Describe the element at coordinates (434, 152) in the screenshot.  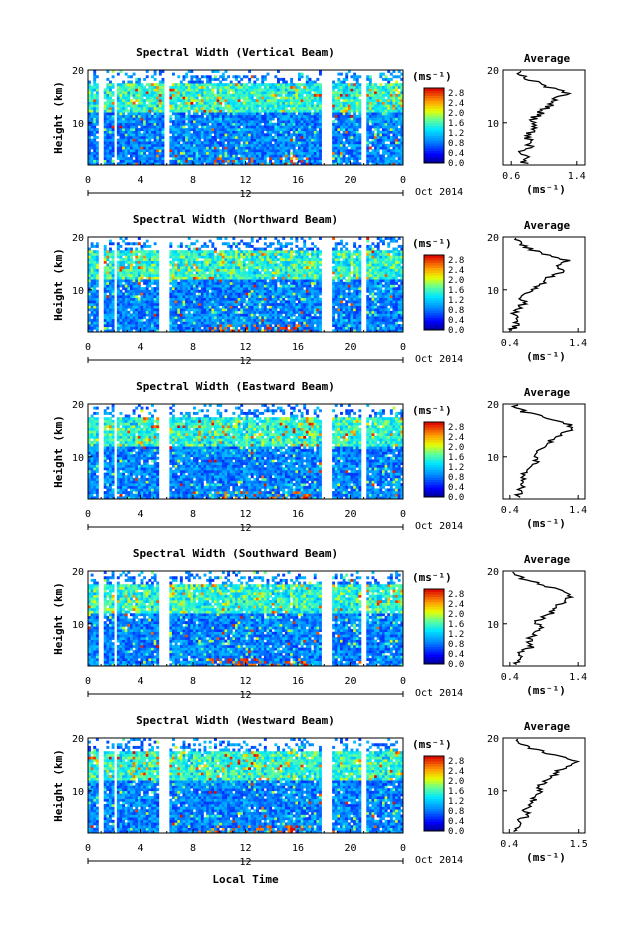
I see `colorbar-segment` at that location.